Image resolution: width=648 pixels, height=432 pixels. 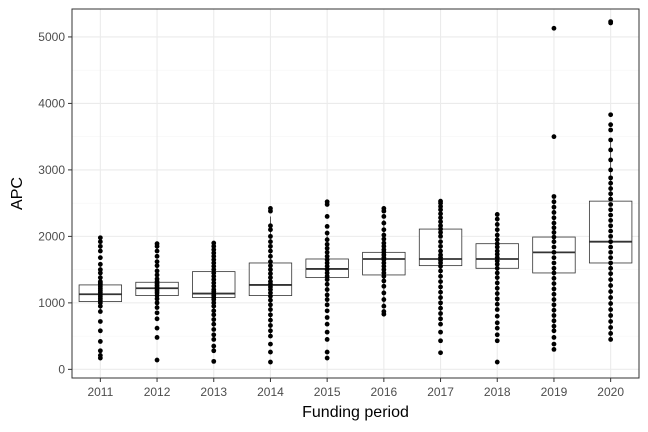 I want to click on points-2018, so click(x=497, y=288).